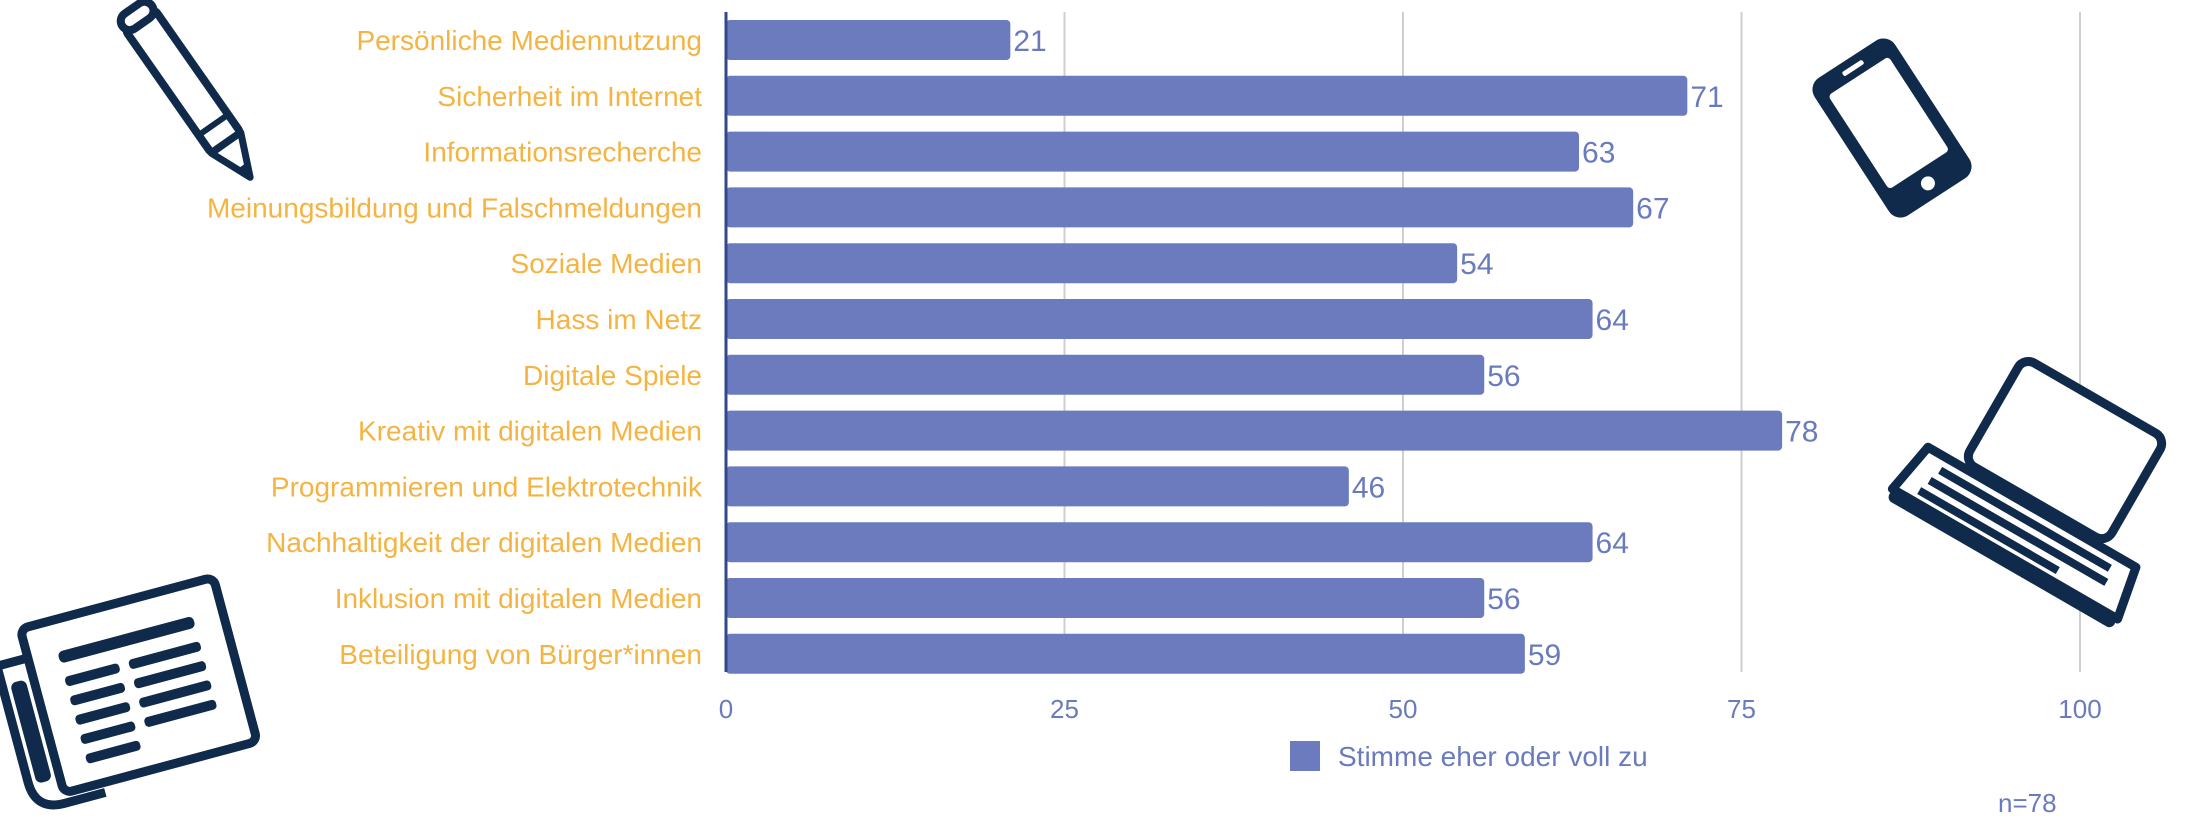  I want to click on laptop-icon, so click(2027, 492).